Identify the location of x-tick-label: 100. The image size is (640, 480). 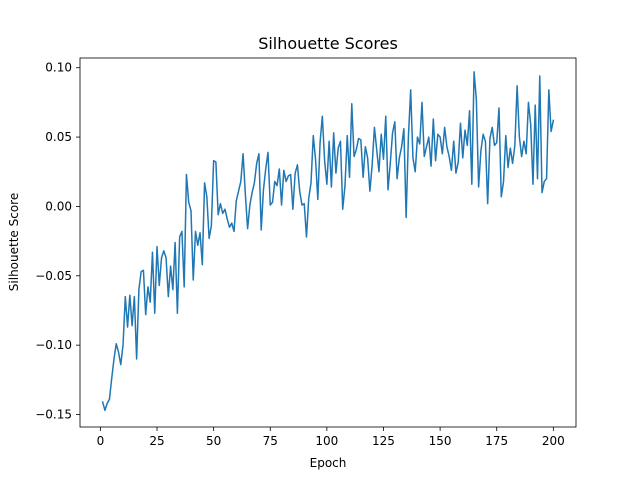
(326, 441).